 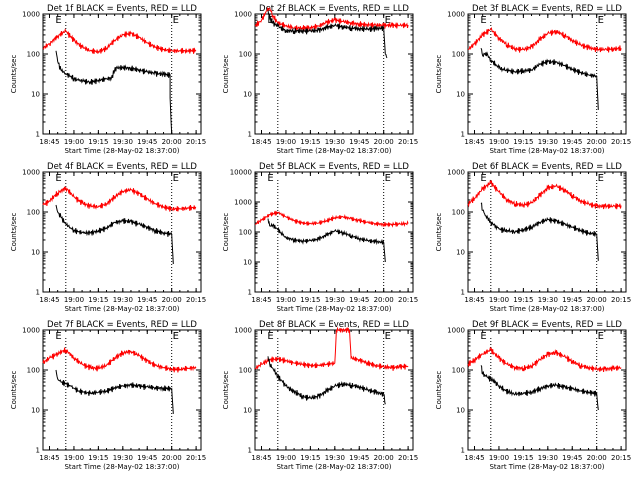 I want to click on panel-title: Det 5f BLACK = Events, RED = LLD, so click(x=334, y=167).